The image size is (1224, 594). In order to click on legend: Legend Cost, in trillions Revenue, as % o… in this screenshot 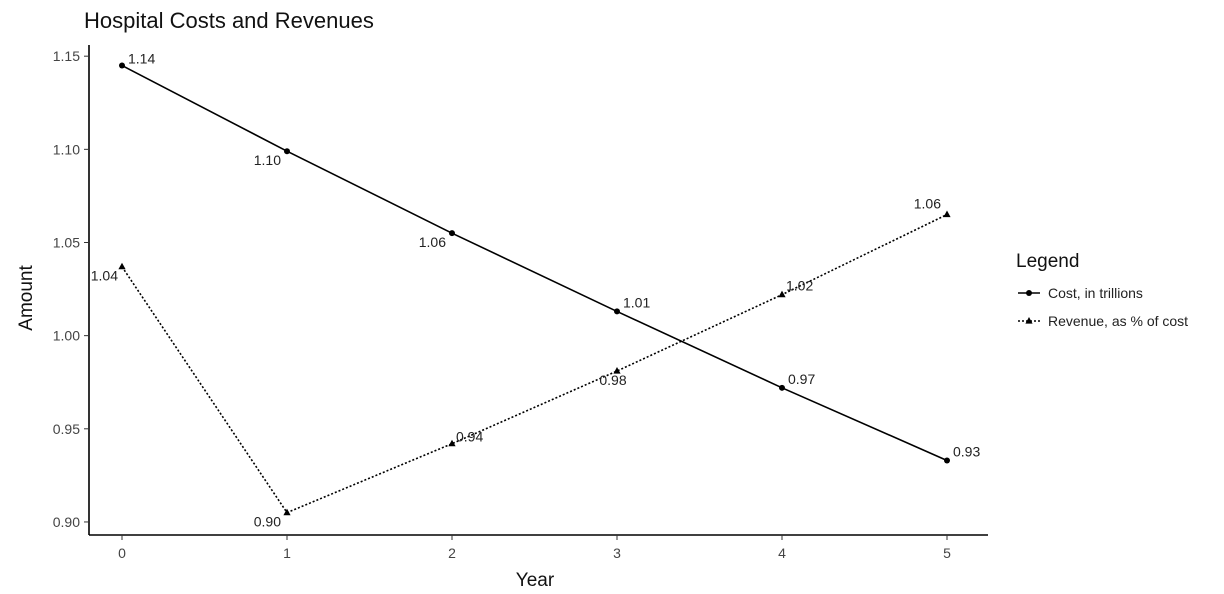, I will do `click(1102, 290)`.